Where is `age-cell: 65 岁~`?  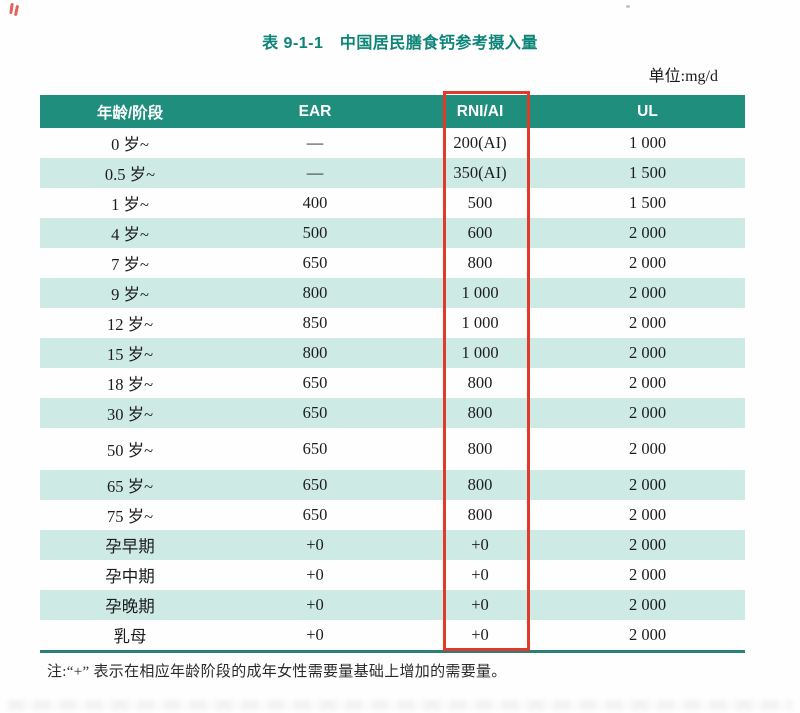 age-cell: 65 岁~ is located at coordinates (130, 486).